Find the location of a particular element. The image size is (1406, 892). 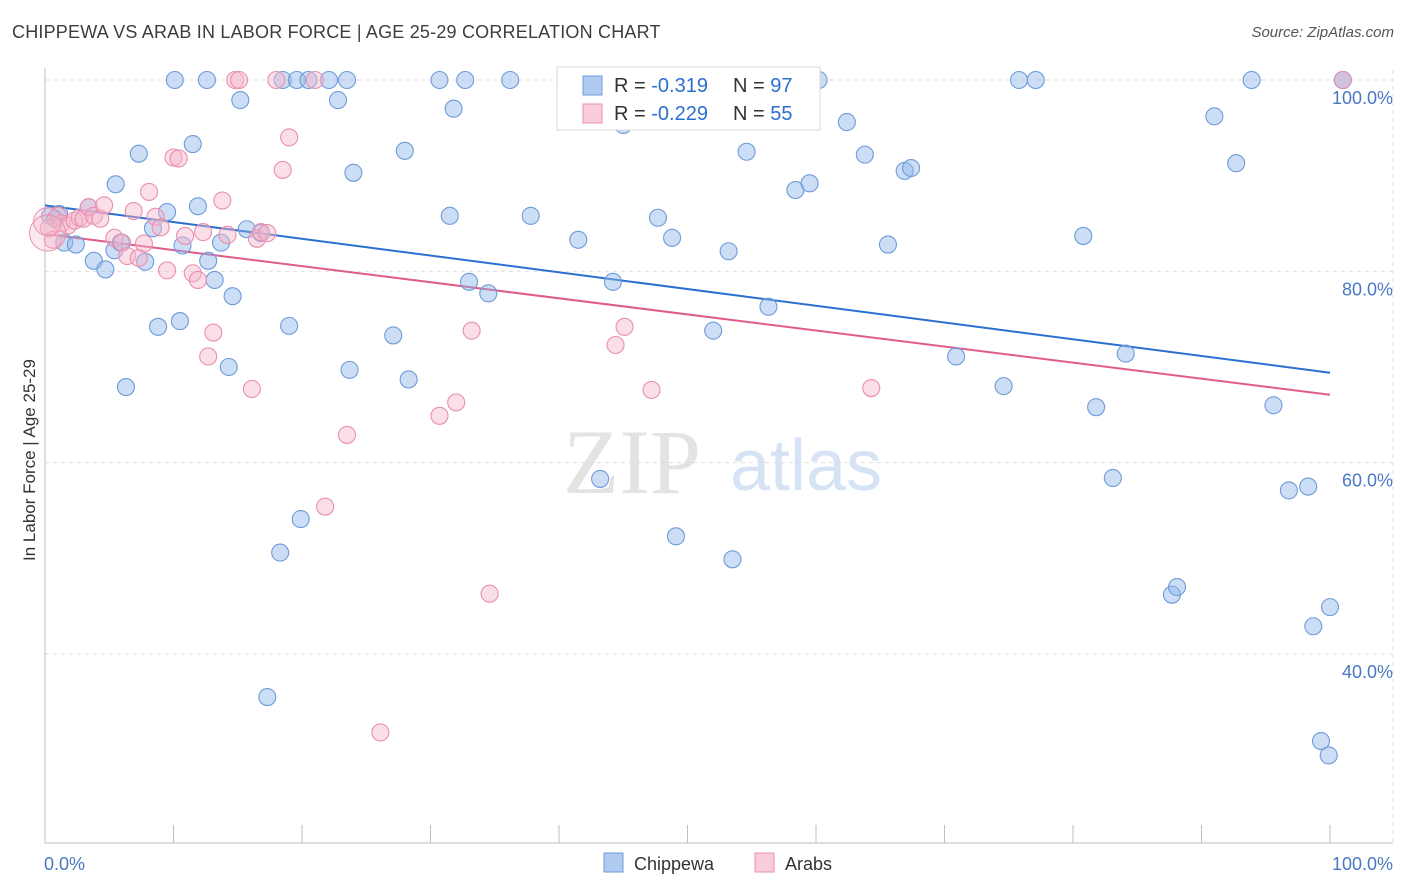

watermark: ZIP atlas is located at coordinates (722, 462).